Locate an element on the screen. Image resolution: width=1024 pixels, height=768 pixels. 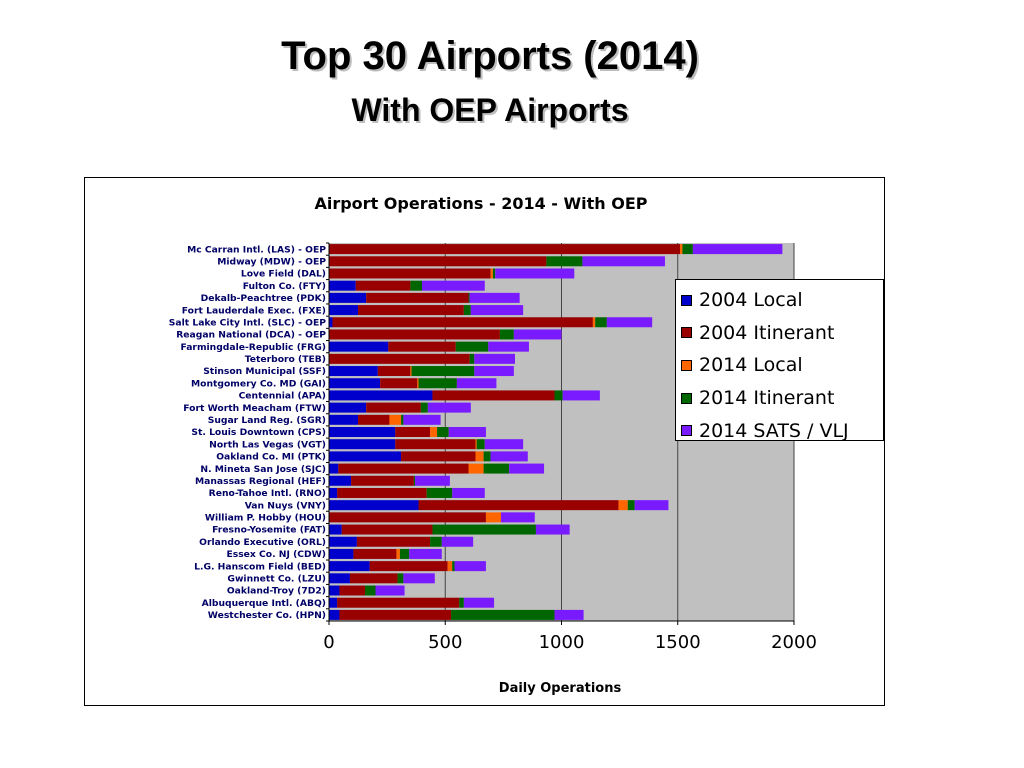
category-label: Montgomery Co. MD (GAI) is located at coordinates (258, 383).